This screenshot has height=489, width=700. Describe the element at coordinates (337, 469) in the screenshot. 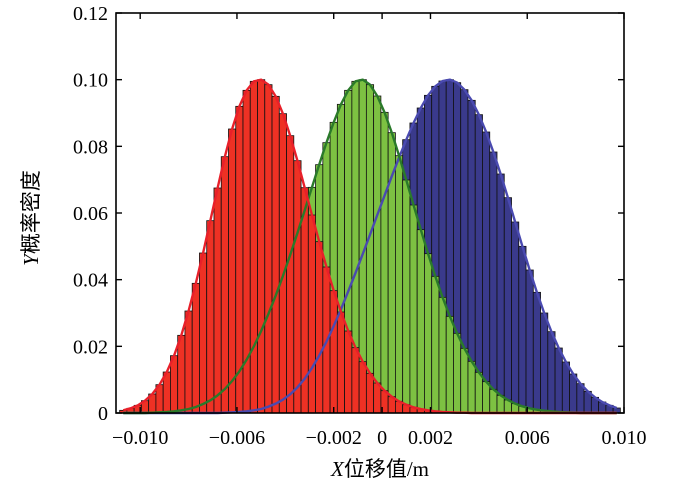

I see `x-axis-variable: X` at that location.